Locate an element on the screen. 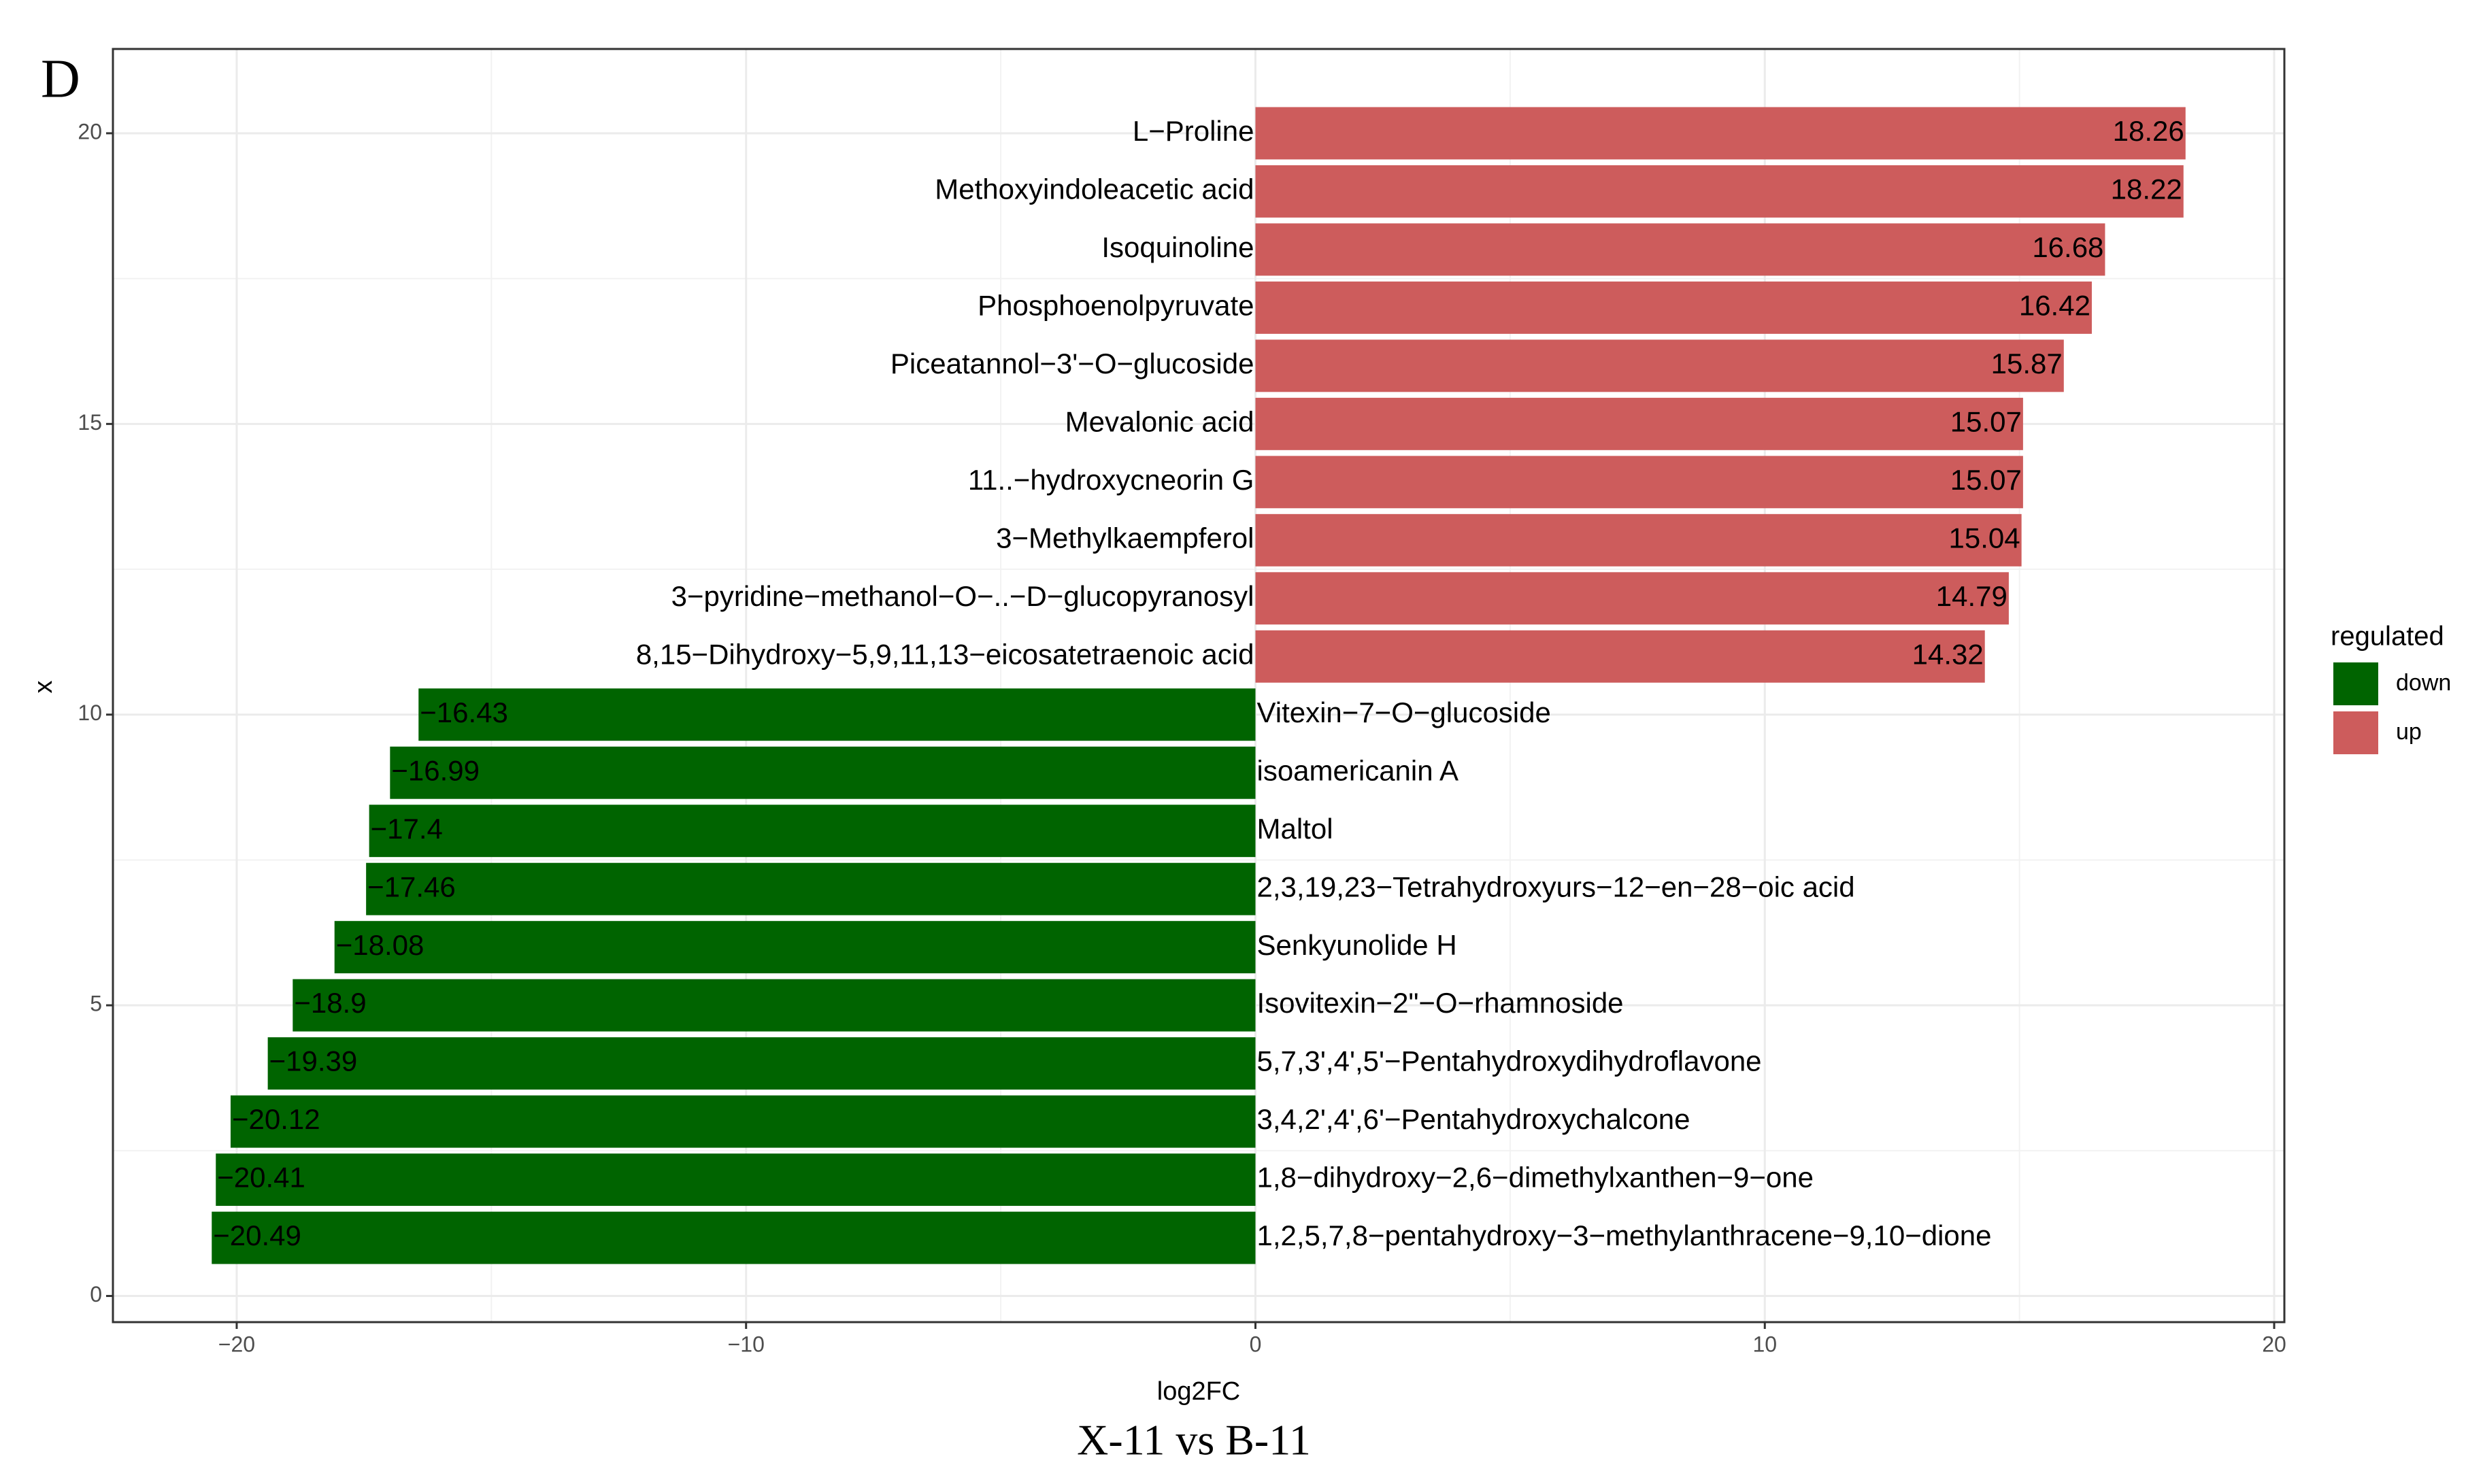  bar-name-label: Methoxyindoleacetic acid is located at coordinates (1094, 189).